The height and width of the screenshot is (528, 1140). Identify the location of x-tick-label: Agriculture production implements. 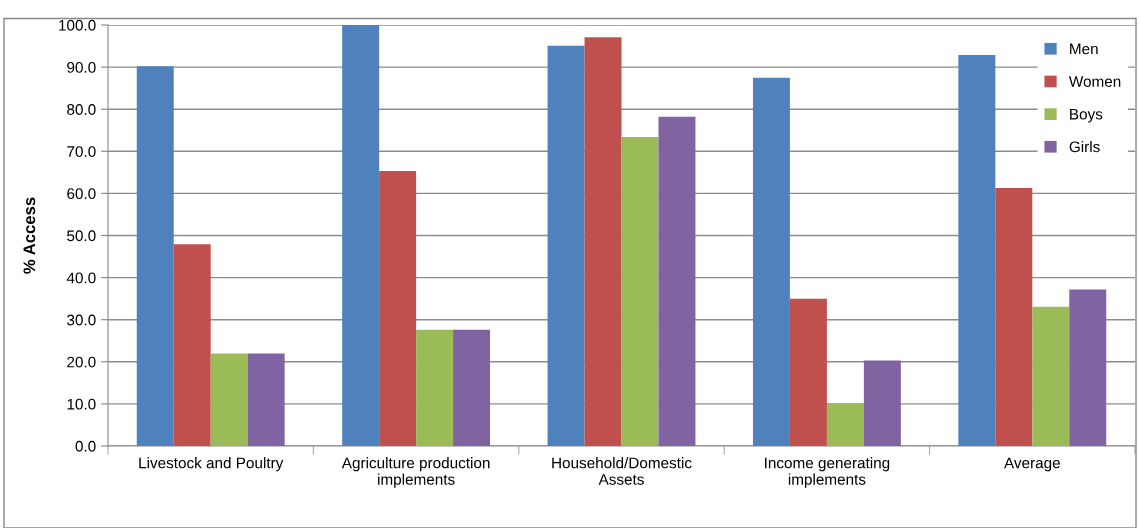
(415, 472).